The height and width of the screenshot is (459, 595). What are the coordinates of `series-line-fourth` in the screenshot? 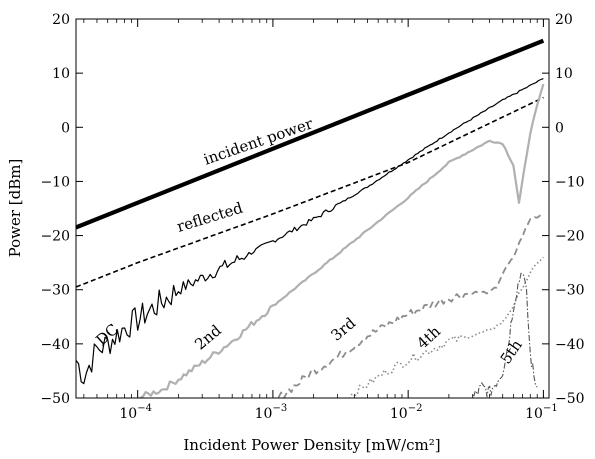 It's located at (446, 327).